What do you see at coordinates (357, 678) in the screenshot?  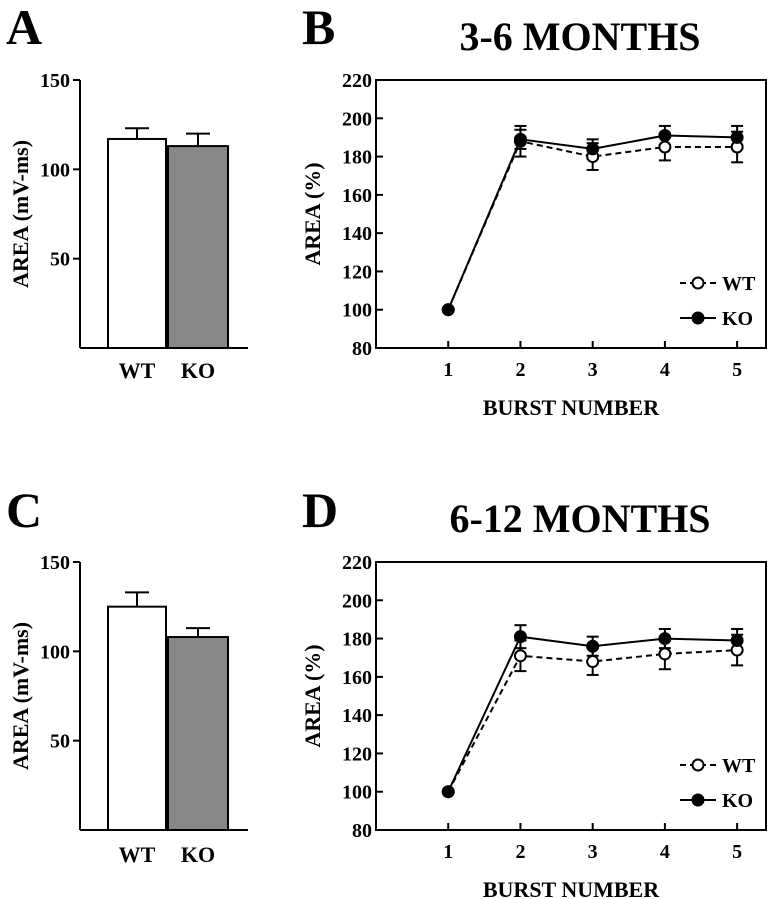 I see `panel-d-y-tick-label: 160` at bounding box center [357, 678].